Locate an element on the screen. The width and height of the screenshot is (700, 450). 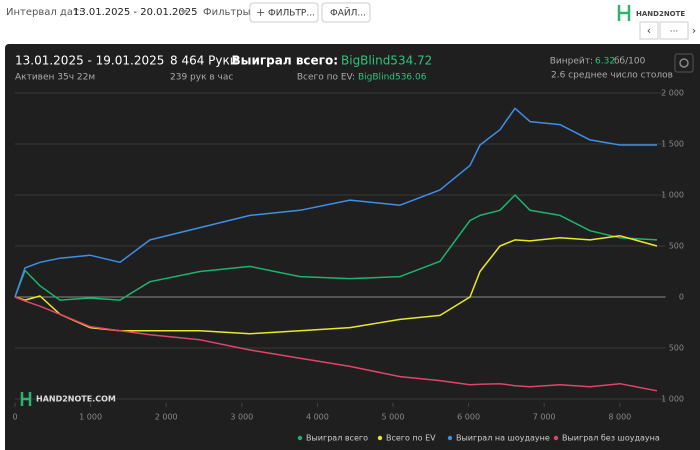
x-tick-label: 6 000 is located at coordinates (468, 417).